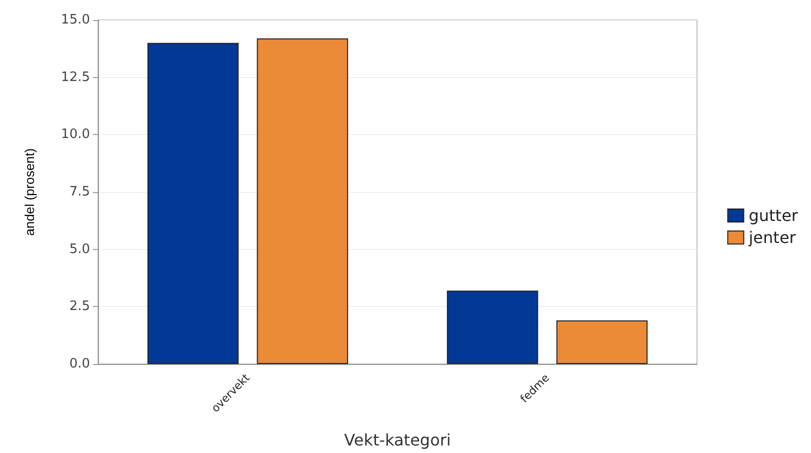 This screenshot has width=811, height=453. I want to click on y-tick-label: 12.5, so click(75, 77).